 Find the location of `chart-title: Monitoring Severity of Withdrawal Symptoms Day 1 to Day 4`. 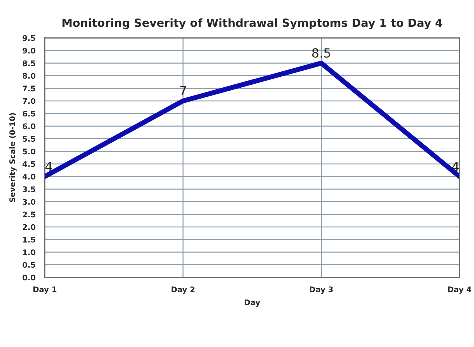

chart-title: Monitoring Severity of Withdrawal Symptoms Day 1 to Day 4 is located at coordinates (252, 24).